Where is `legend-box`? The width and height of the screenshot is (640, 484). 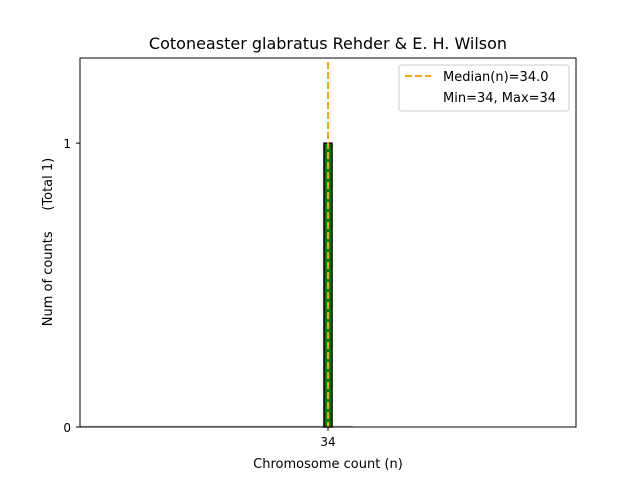
legend-box is located at coordinates (484, 88).